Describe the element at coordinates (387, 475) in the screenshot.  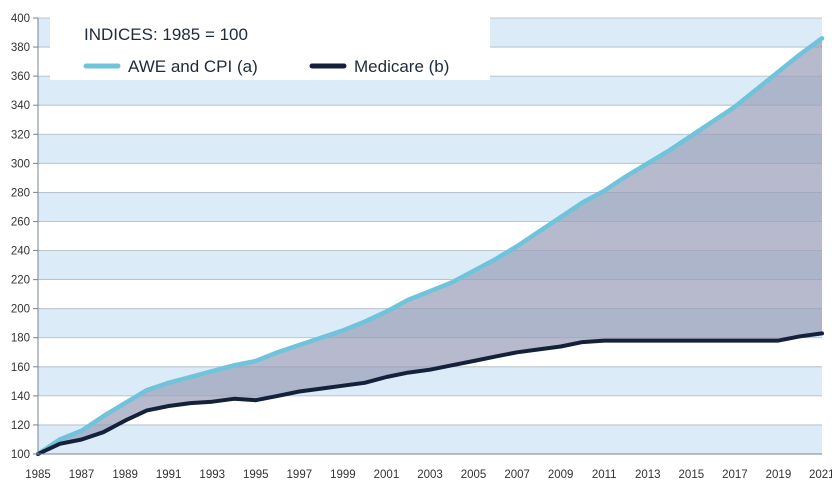
I see `x-tick-label: 2001` at that location.